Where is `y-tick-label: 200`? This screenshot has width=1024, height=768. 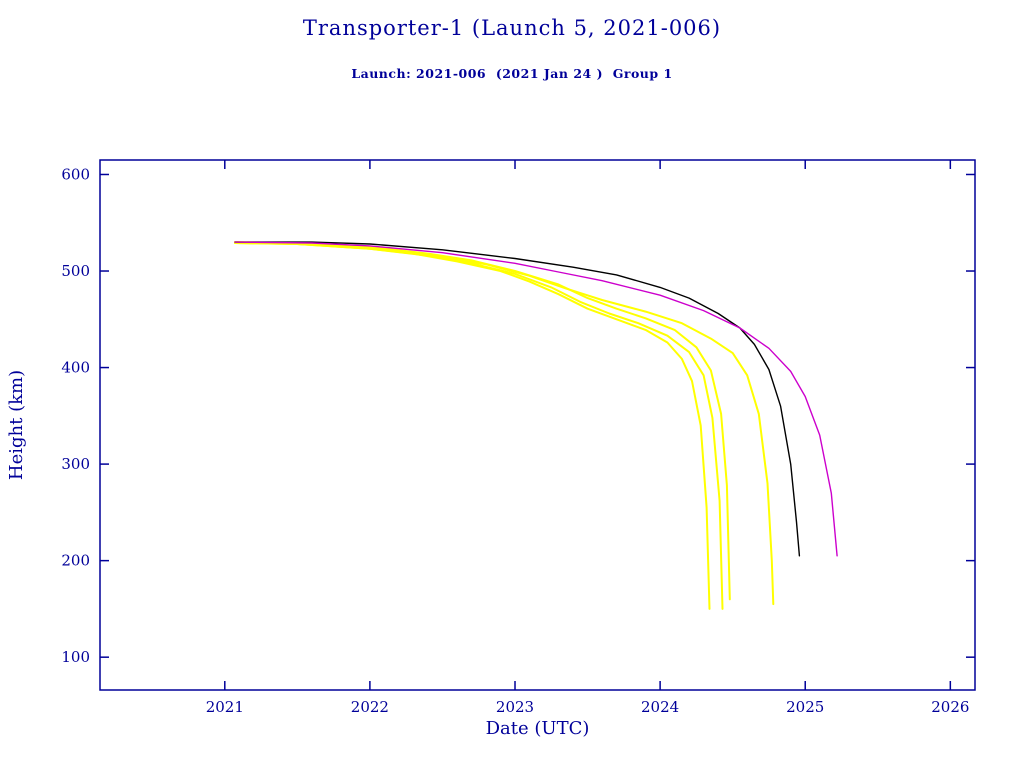
y-tick-label: 200 is located at coordinates (75, 561).